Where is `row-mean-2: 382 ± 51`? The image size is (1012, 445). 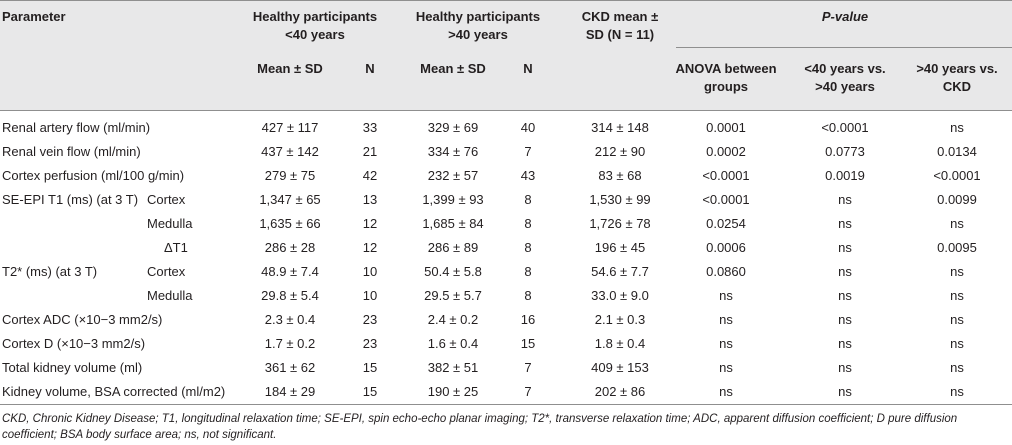 row-mean-2: 382 ± 51 is located at coordinates (453, 367).